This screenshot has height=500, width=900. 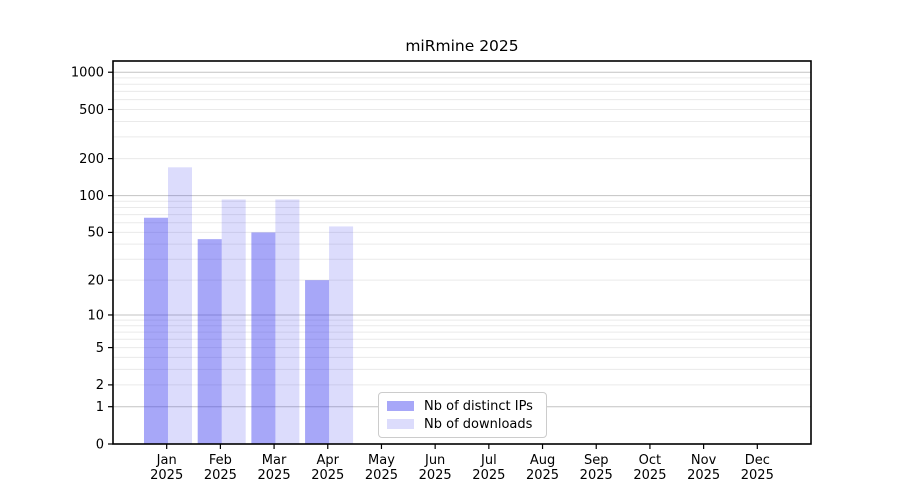 What do you see at coordinates (220, 460) in the screenshot?
I see `x-tick-label-month: Feb` at bounding box center [220, 460].